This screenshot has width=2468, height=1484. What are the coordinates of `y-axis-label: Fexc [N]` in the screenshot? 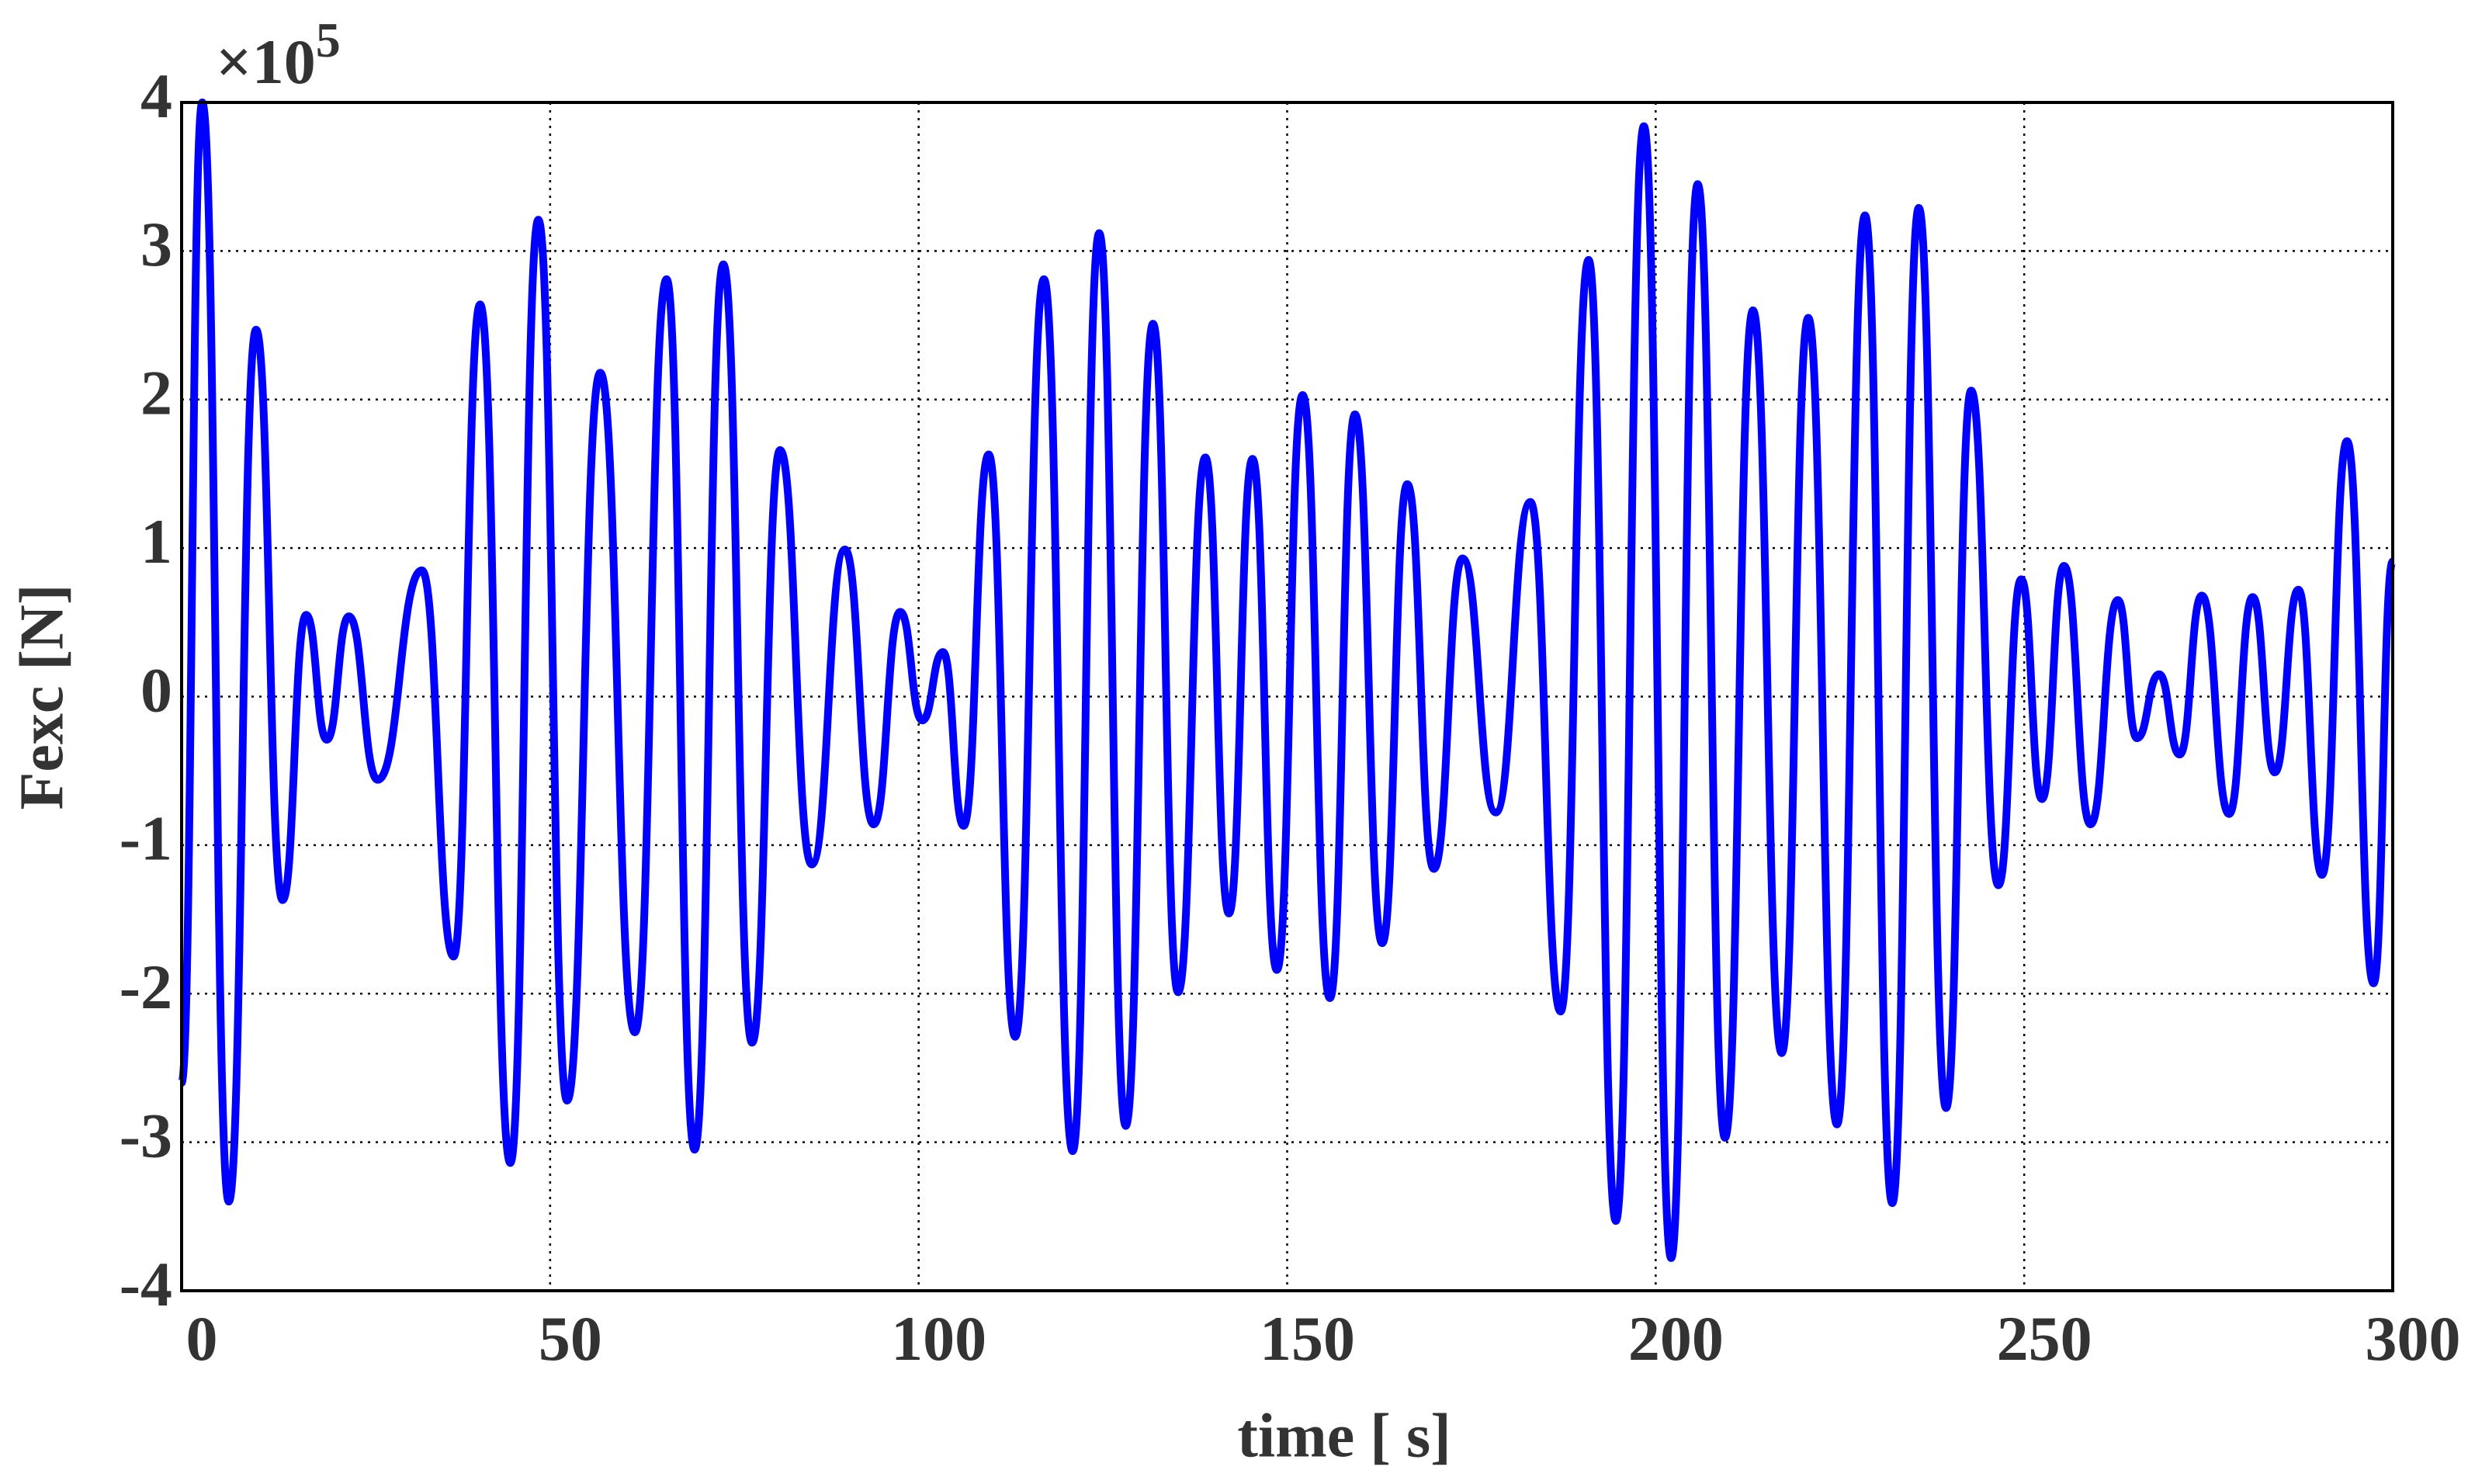 It's located at (42, 697).